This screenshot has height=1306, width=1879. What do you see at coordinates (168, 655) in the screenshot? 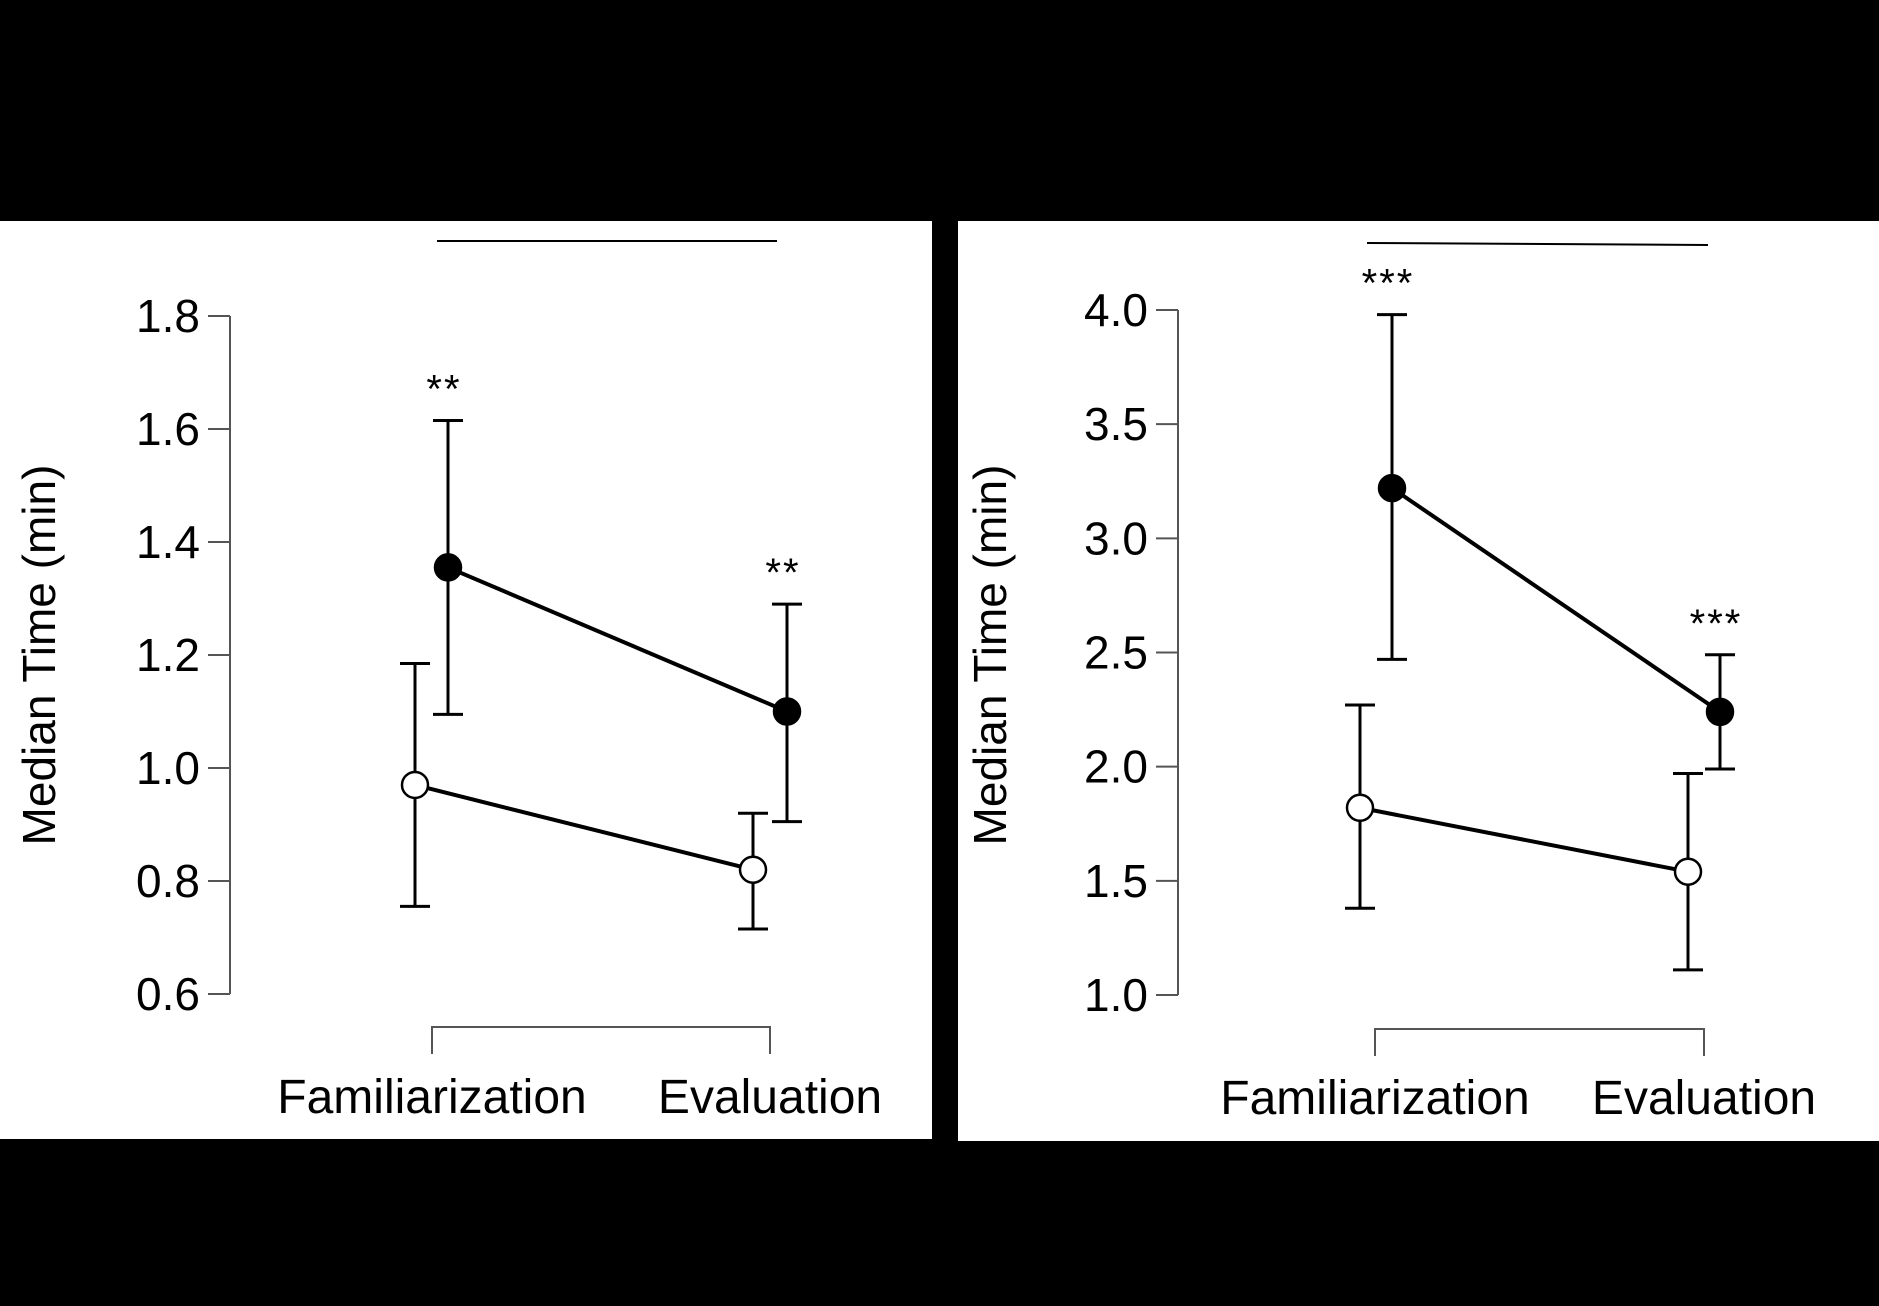
I see `y-tick-label: 1.2` at bounding box center [168, 655].